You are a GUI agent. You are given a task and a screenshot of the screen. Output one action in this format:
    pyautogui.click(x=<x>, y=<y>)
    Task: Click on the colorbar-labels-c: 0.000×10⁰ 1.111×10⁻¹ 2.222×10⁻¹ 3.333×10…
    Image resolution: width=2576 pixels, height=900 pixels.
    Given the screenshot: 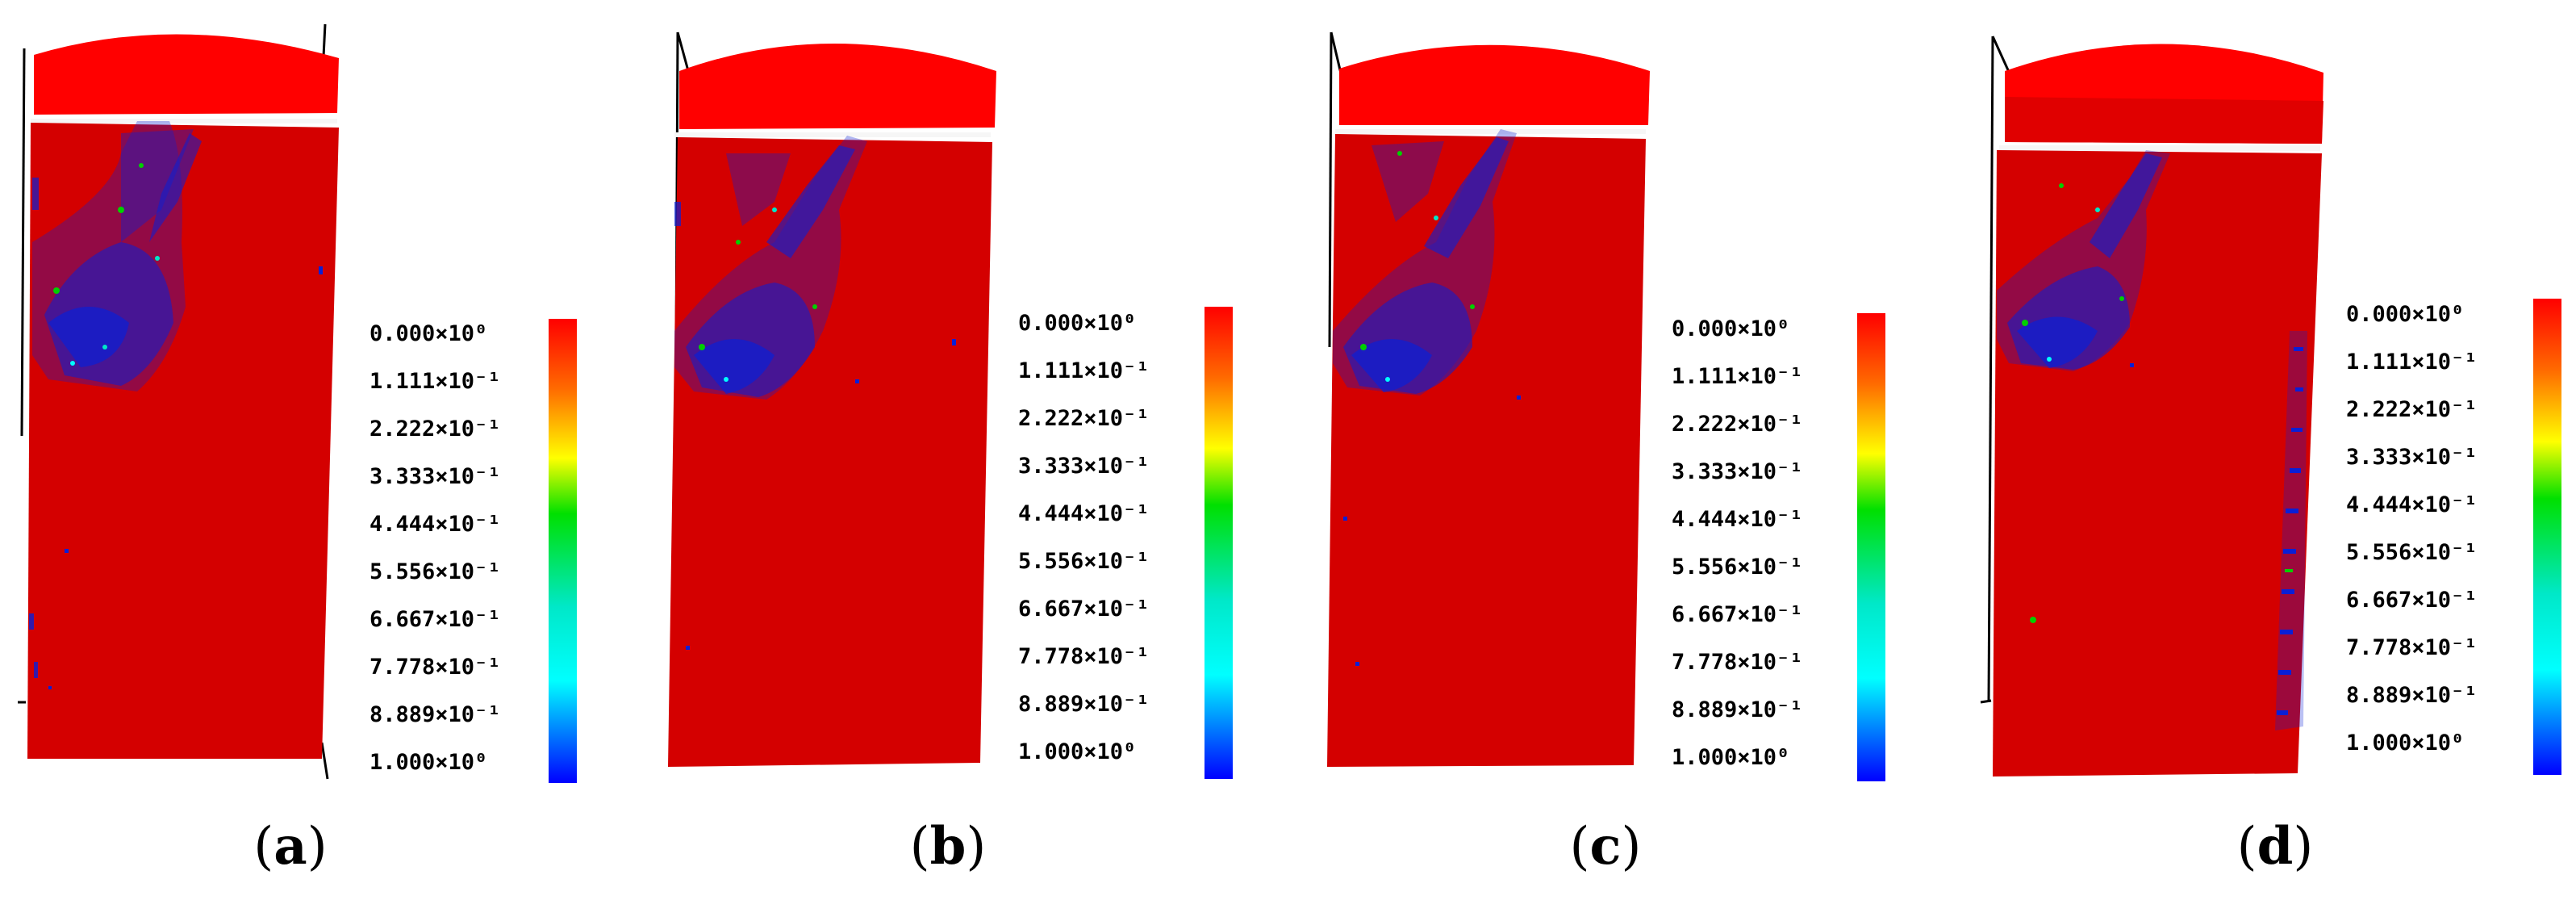 What is the action you would take?
    pyautogui.click(x=1737, y=543)
    